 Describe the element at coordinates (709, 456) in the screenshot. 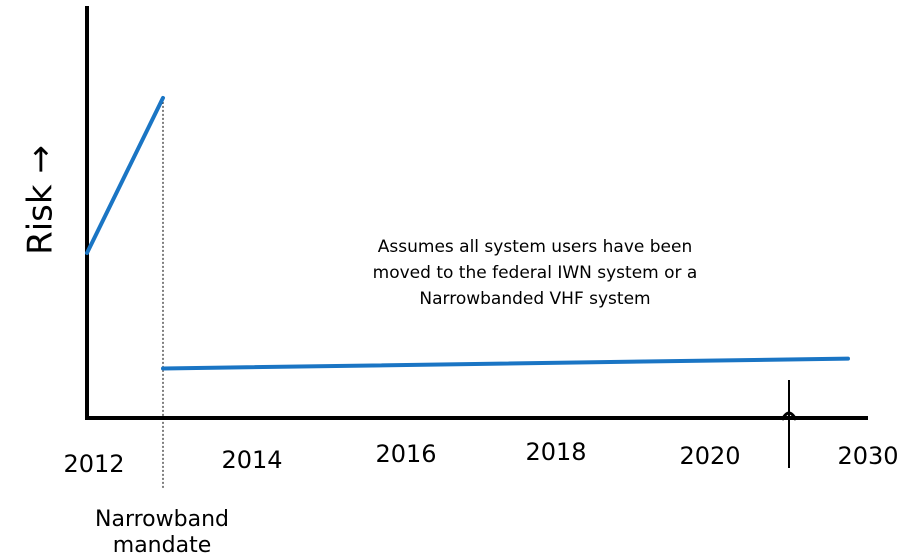

I see `x-tick-label-2020: 2020` at that location.